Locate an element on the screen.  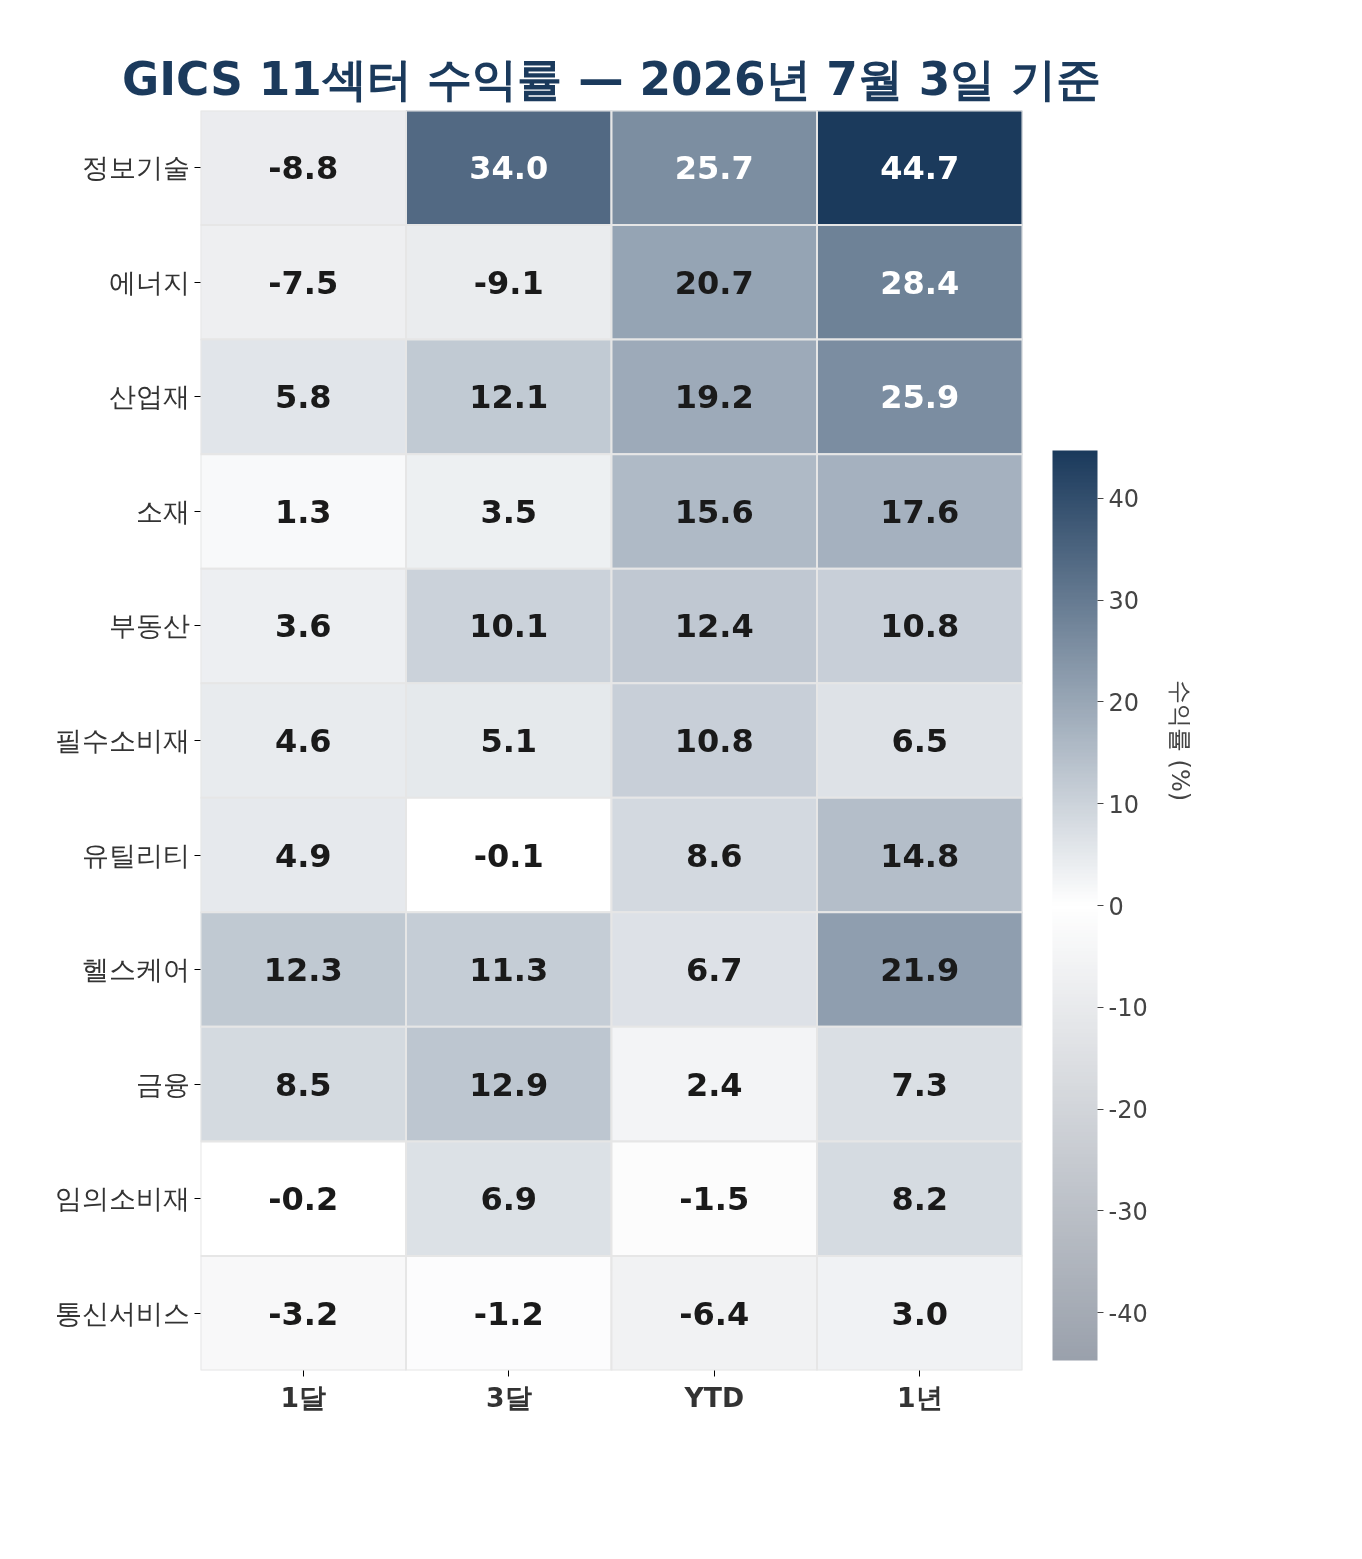
data-label: 3.5 is located at coordinates (509, 511).